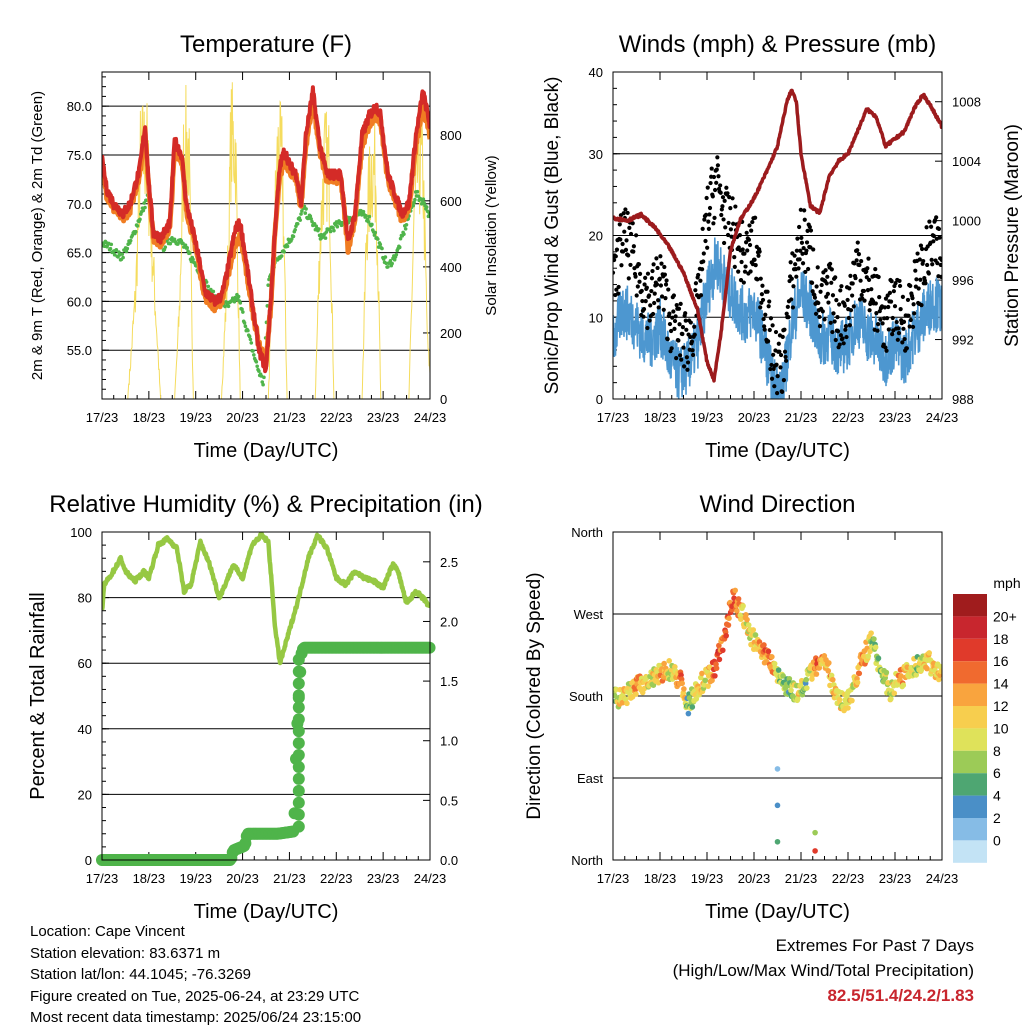 This screenshot has width=1024, height=1029. I want to click on series-wind, so click(777, 318).